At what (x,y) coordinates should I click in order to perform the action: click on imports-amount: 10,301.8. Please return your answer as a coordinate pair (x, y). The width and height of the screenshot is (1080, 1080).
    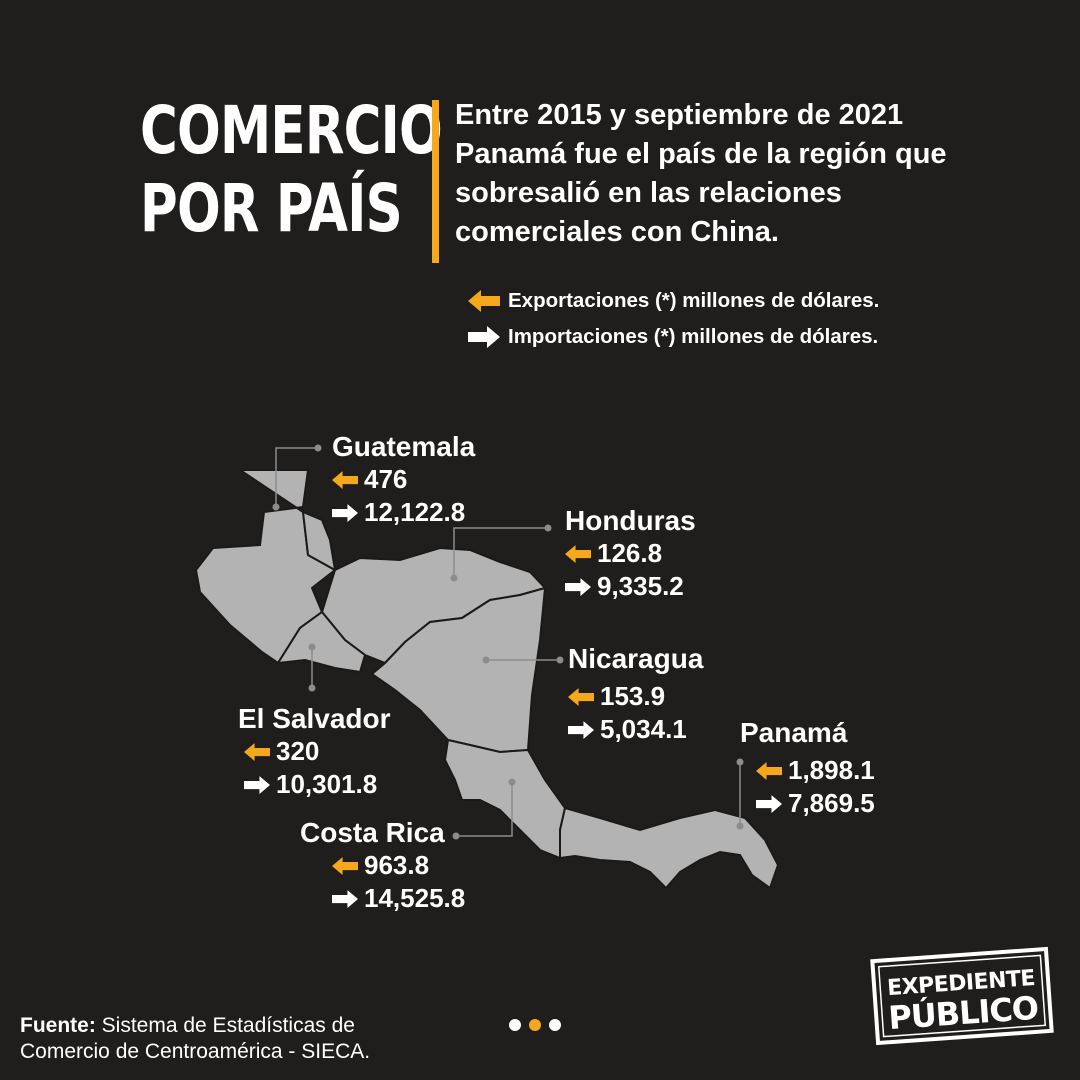
    Looking at the image, I should click on (327, 784).